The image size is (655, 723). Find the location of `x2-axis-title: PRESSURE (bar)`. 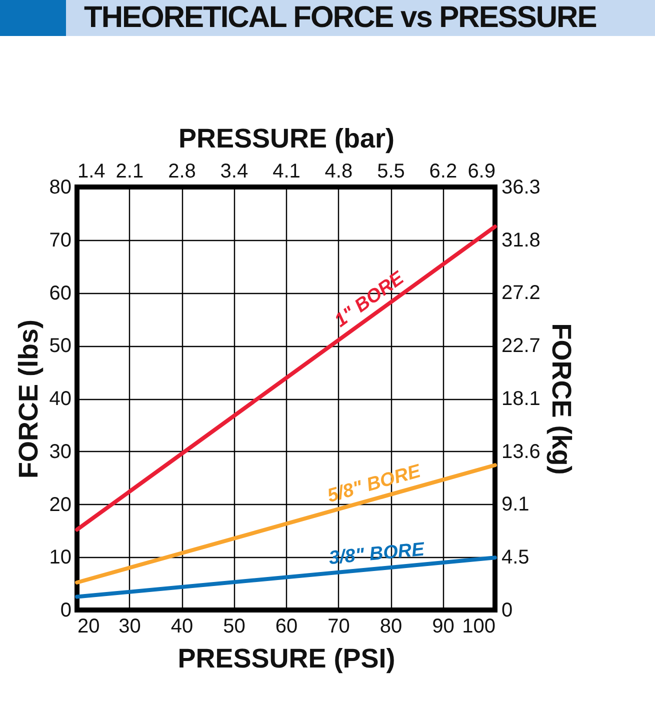

x2-axis-title: PRESSURE (bar) is located at coordinates (286, 139).